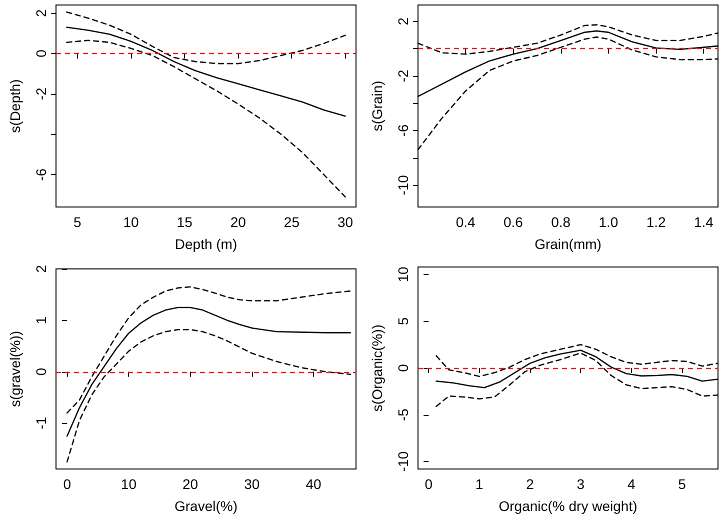 The width and height of the screenshot is (724, 524). I want to click on x-tick-label: 40, so click(314, 484).